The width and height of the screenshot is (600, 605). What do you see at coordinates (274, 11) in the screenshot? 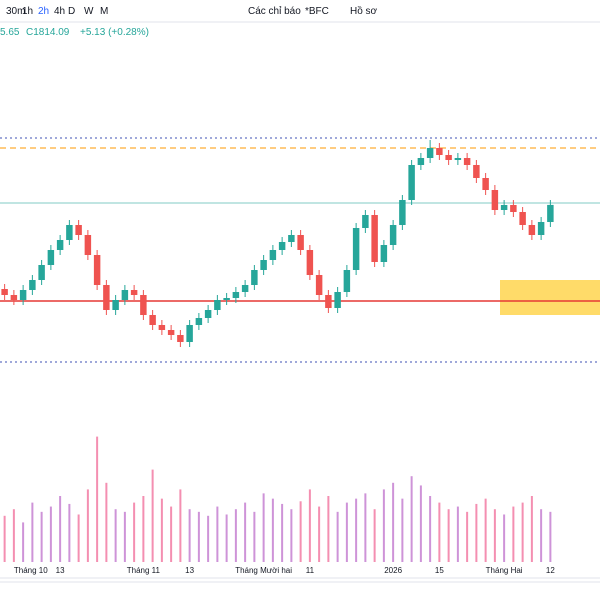
I see `indicators-button: Các chỉ báo` at bounding box center [274, 11].